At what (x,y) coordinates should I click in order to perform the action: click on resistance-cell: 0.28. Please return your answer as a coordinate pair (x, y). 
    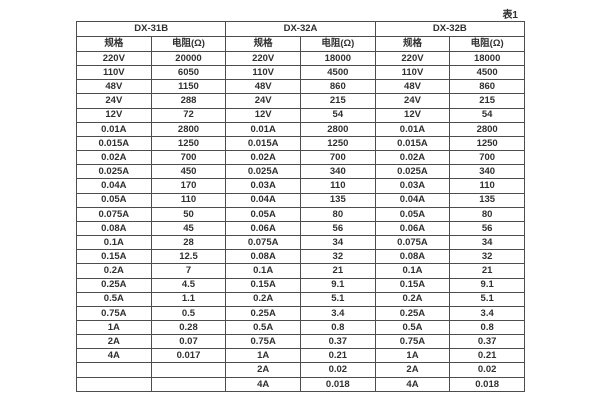
    Looking at the image, I should click on (188, 327).